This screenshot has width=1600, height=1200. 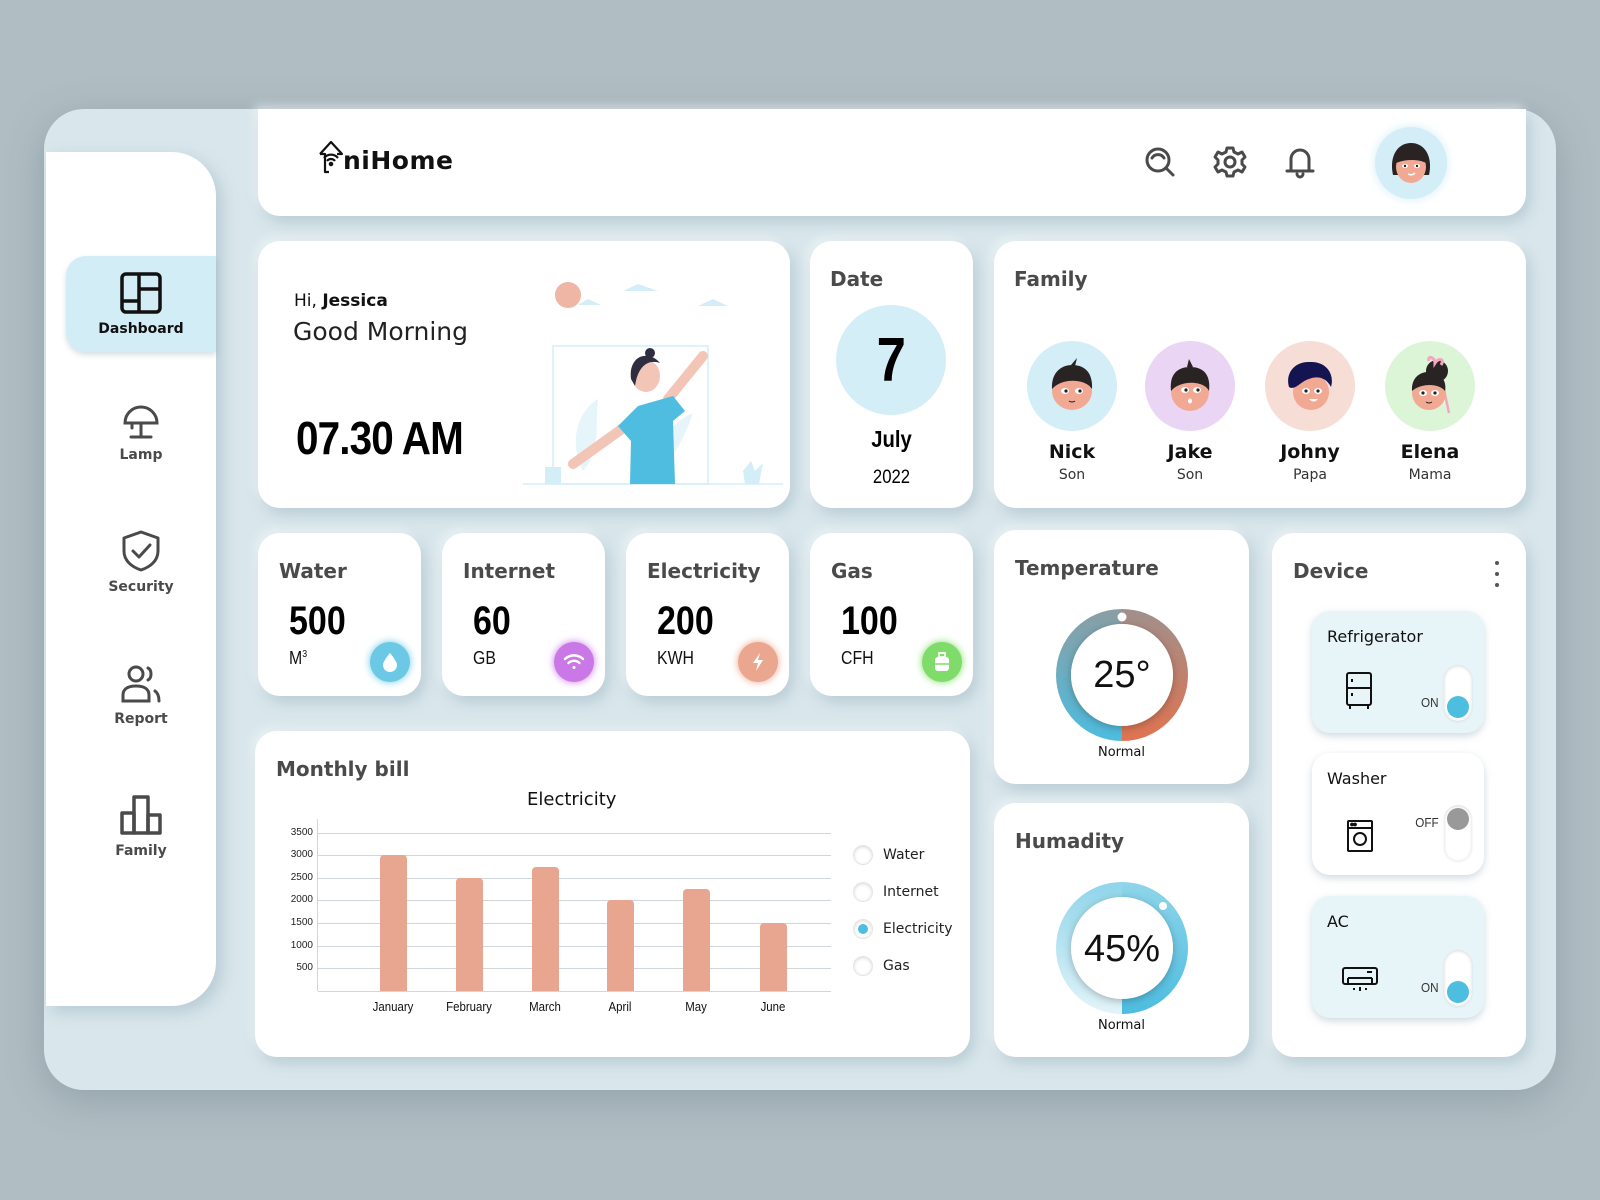 I want to click on users-icon, so click(x=141, y=684).